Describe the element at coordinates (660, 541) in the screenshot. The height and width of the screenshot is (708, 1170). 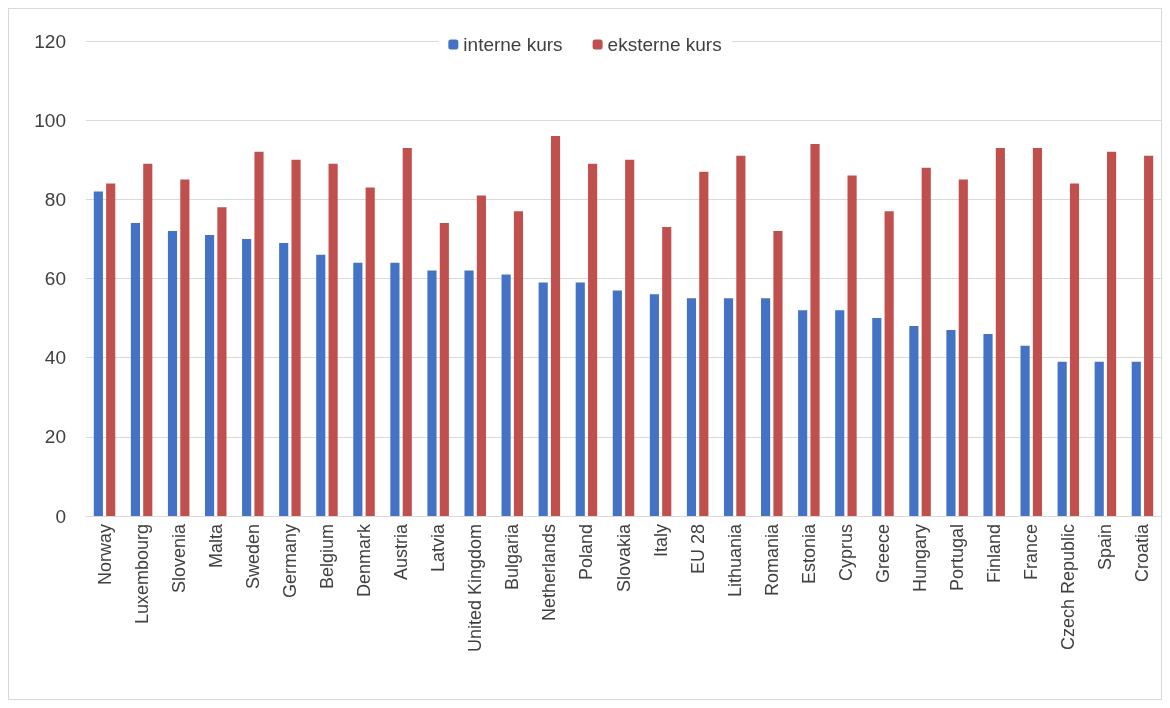
I see `x-tick-label: Italy` at that location.